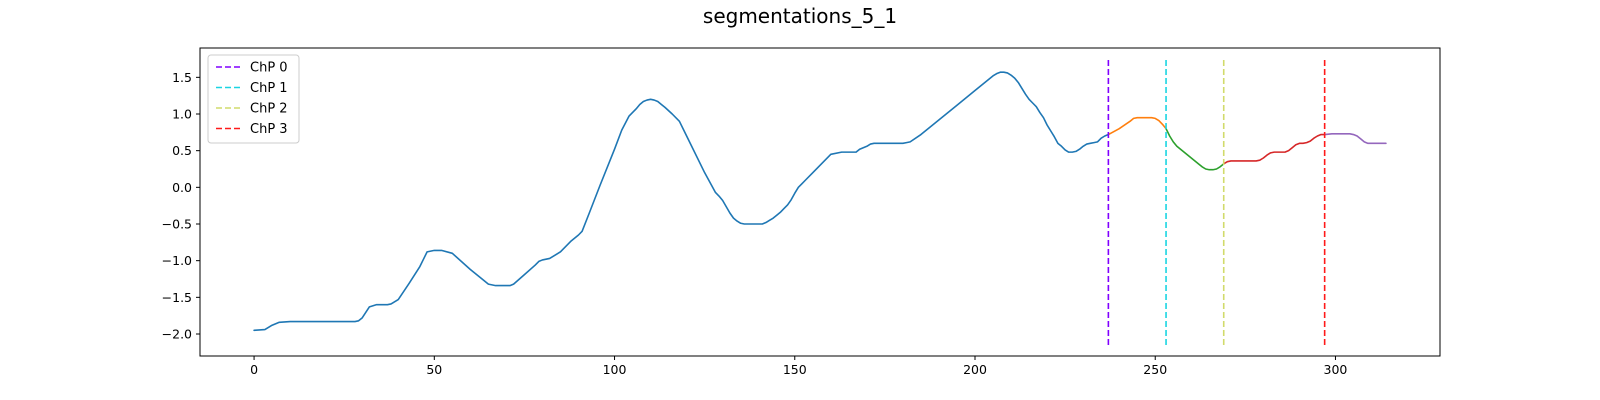 The image size is (1600, 400). What do you see at coordinates (182, 187) in the screenshot?
I see `y-tick-label: 0.0` at bounding box center [182, 187].